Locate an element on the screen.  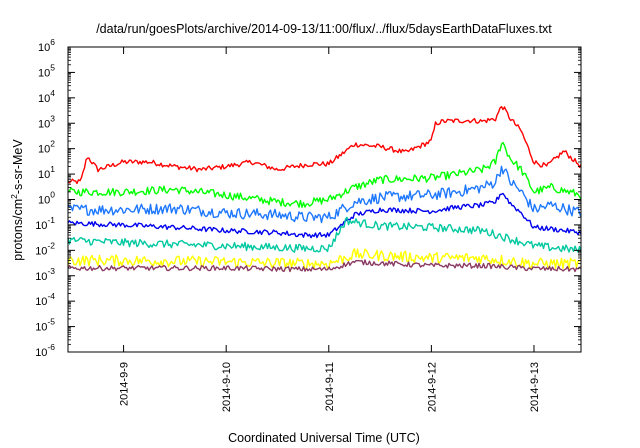
y-tick-exponent: -1 is located at coordinates (51, 220).